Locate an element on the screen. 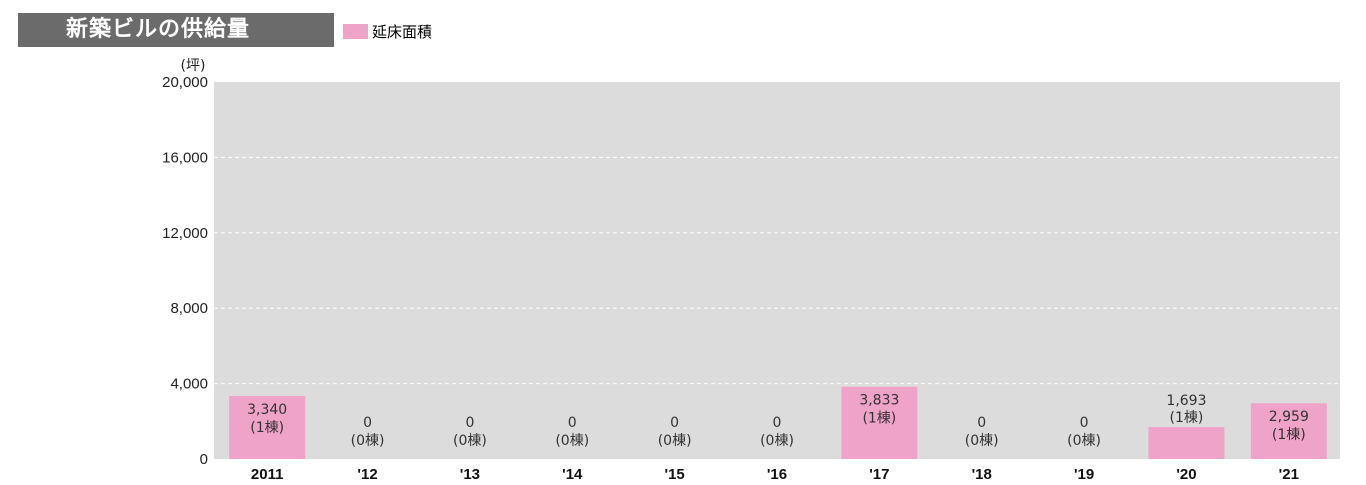 This screenshot has height=485, width=1366. value-label: 3,833 is located at coordinates (879, 401).